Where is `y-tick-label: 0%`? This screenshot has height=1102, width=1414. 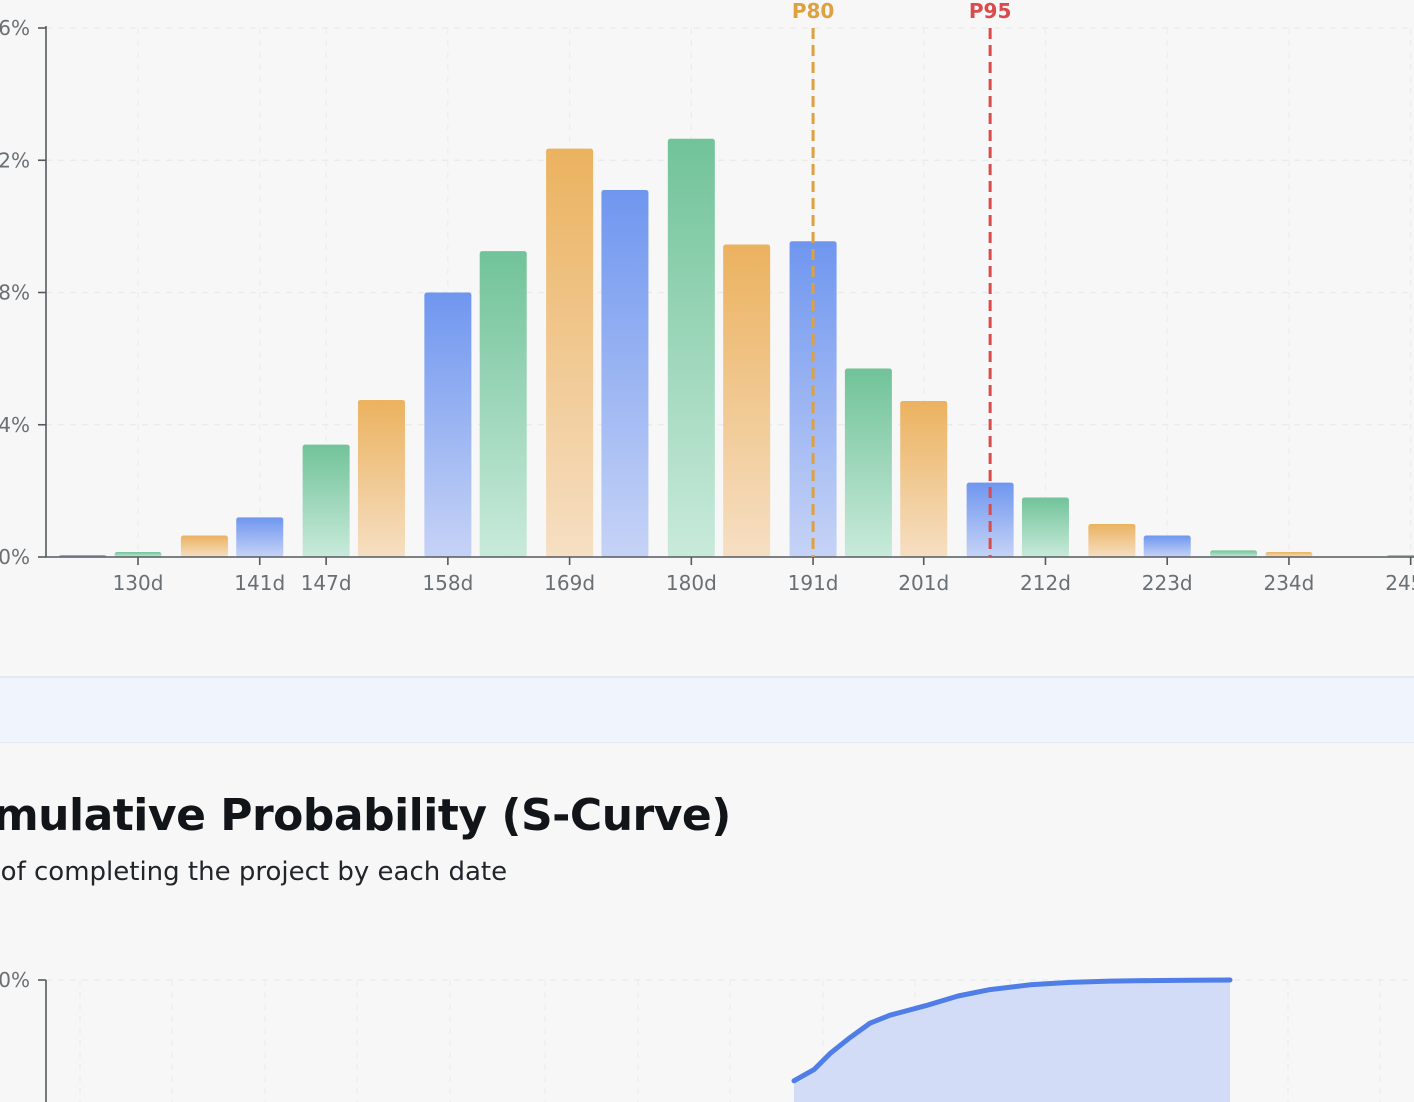 y-tick-label: 0% is located at coordinates (15, 557).